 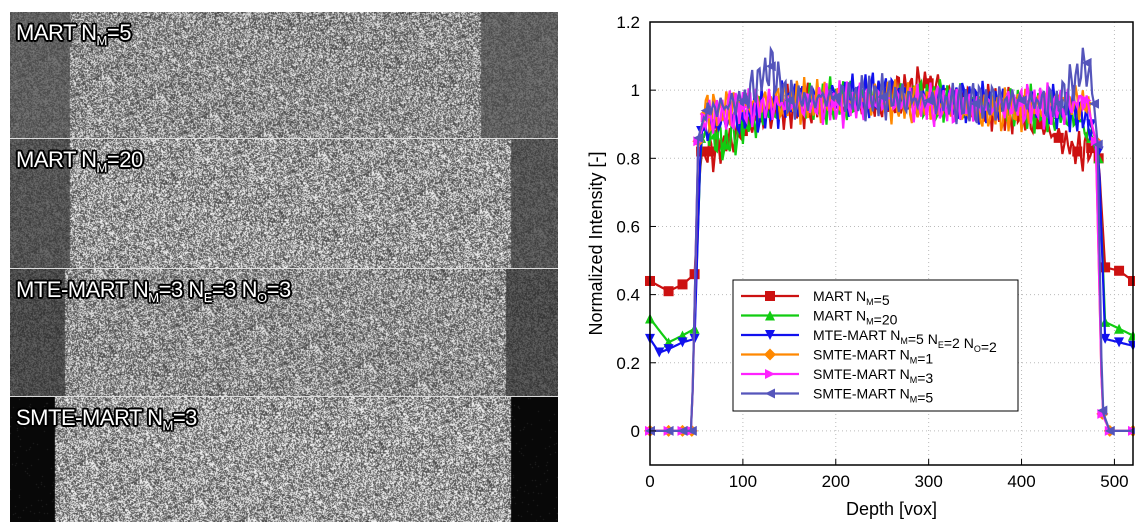 I want to click on reconstruction-panel: MTE-MART NM=3 NE=3 NO=3, so click(x=284, y=332).